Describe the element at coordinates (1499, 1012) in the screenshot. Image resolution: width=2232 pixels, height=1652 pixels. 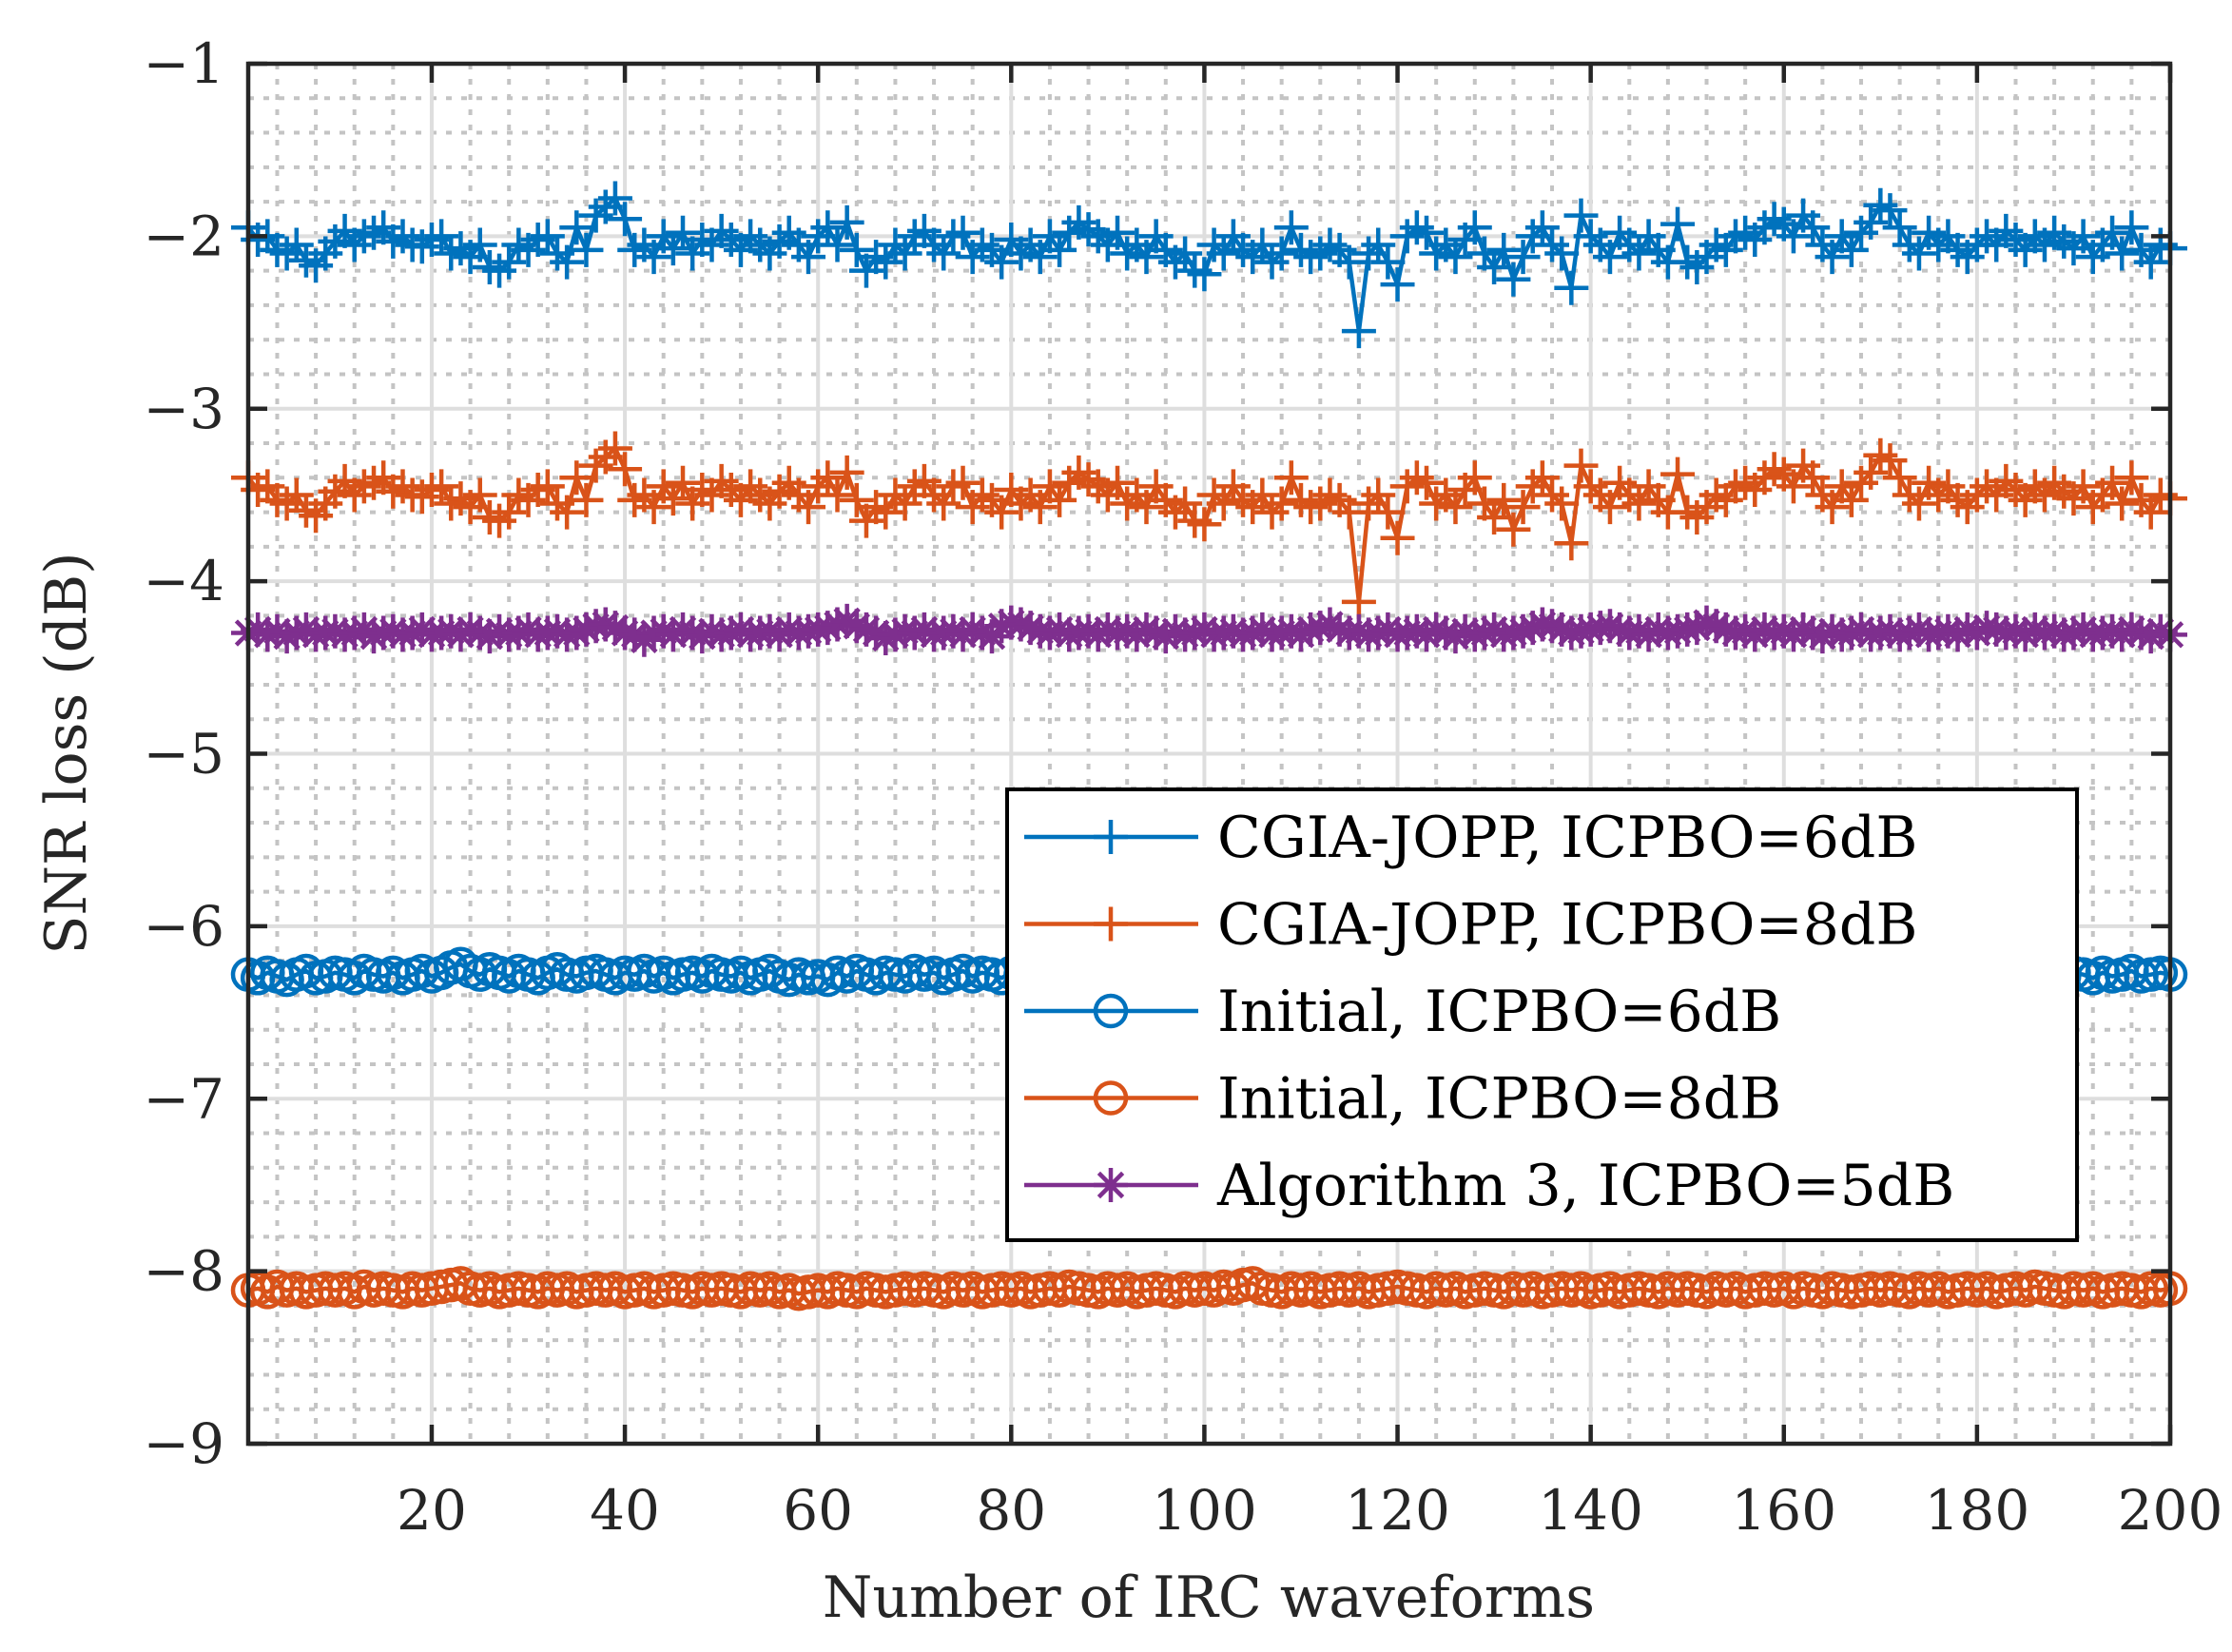
I see `legend-label: Initial, ICPBO=6dB` at that location.